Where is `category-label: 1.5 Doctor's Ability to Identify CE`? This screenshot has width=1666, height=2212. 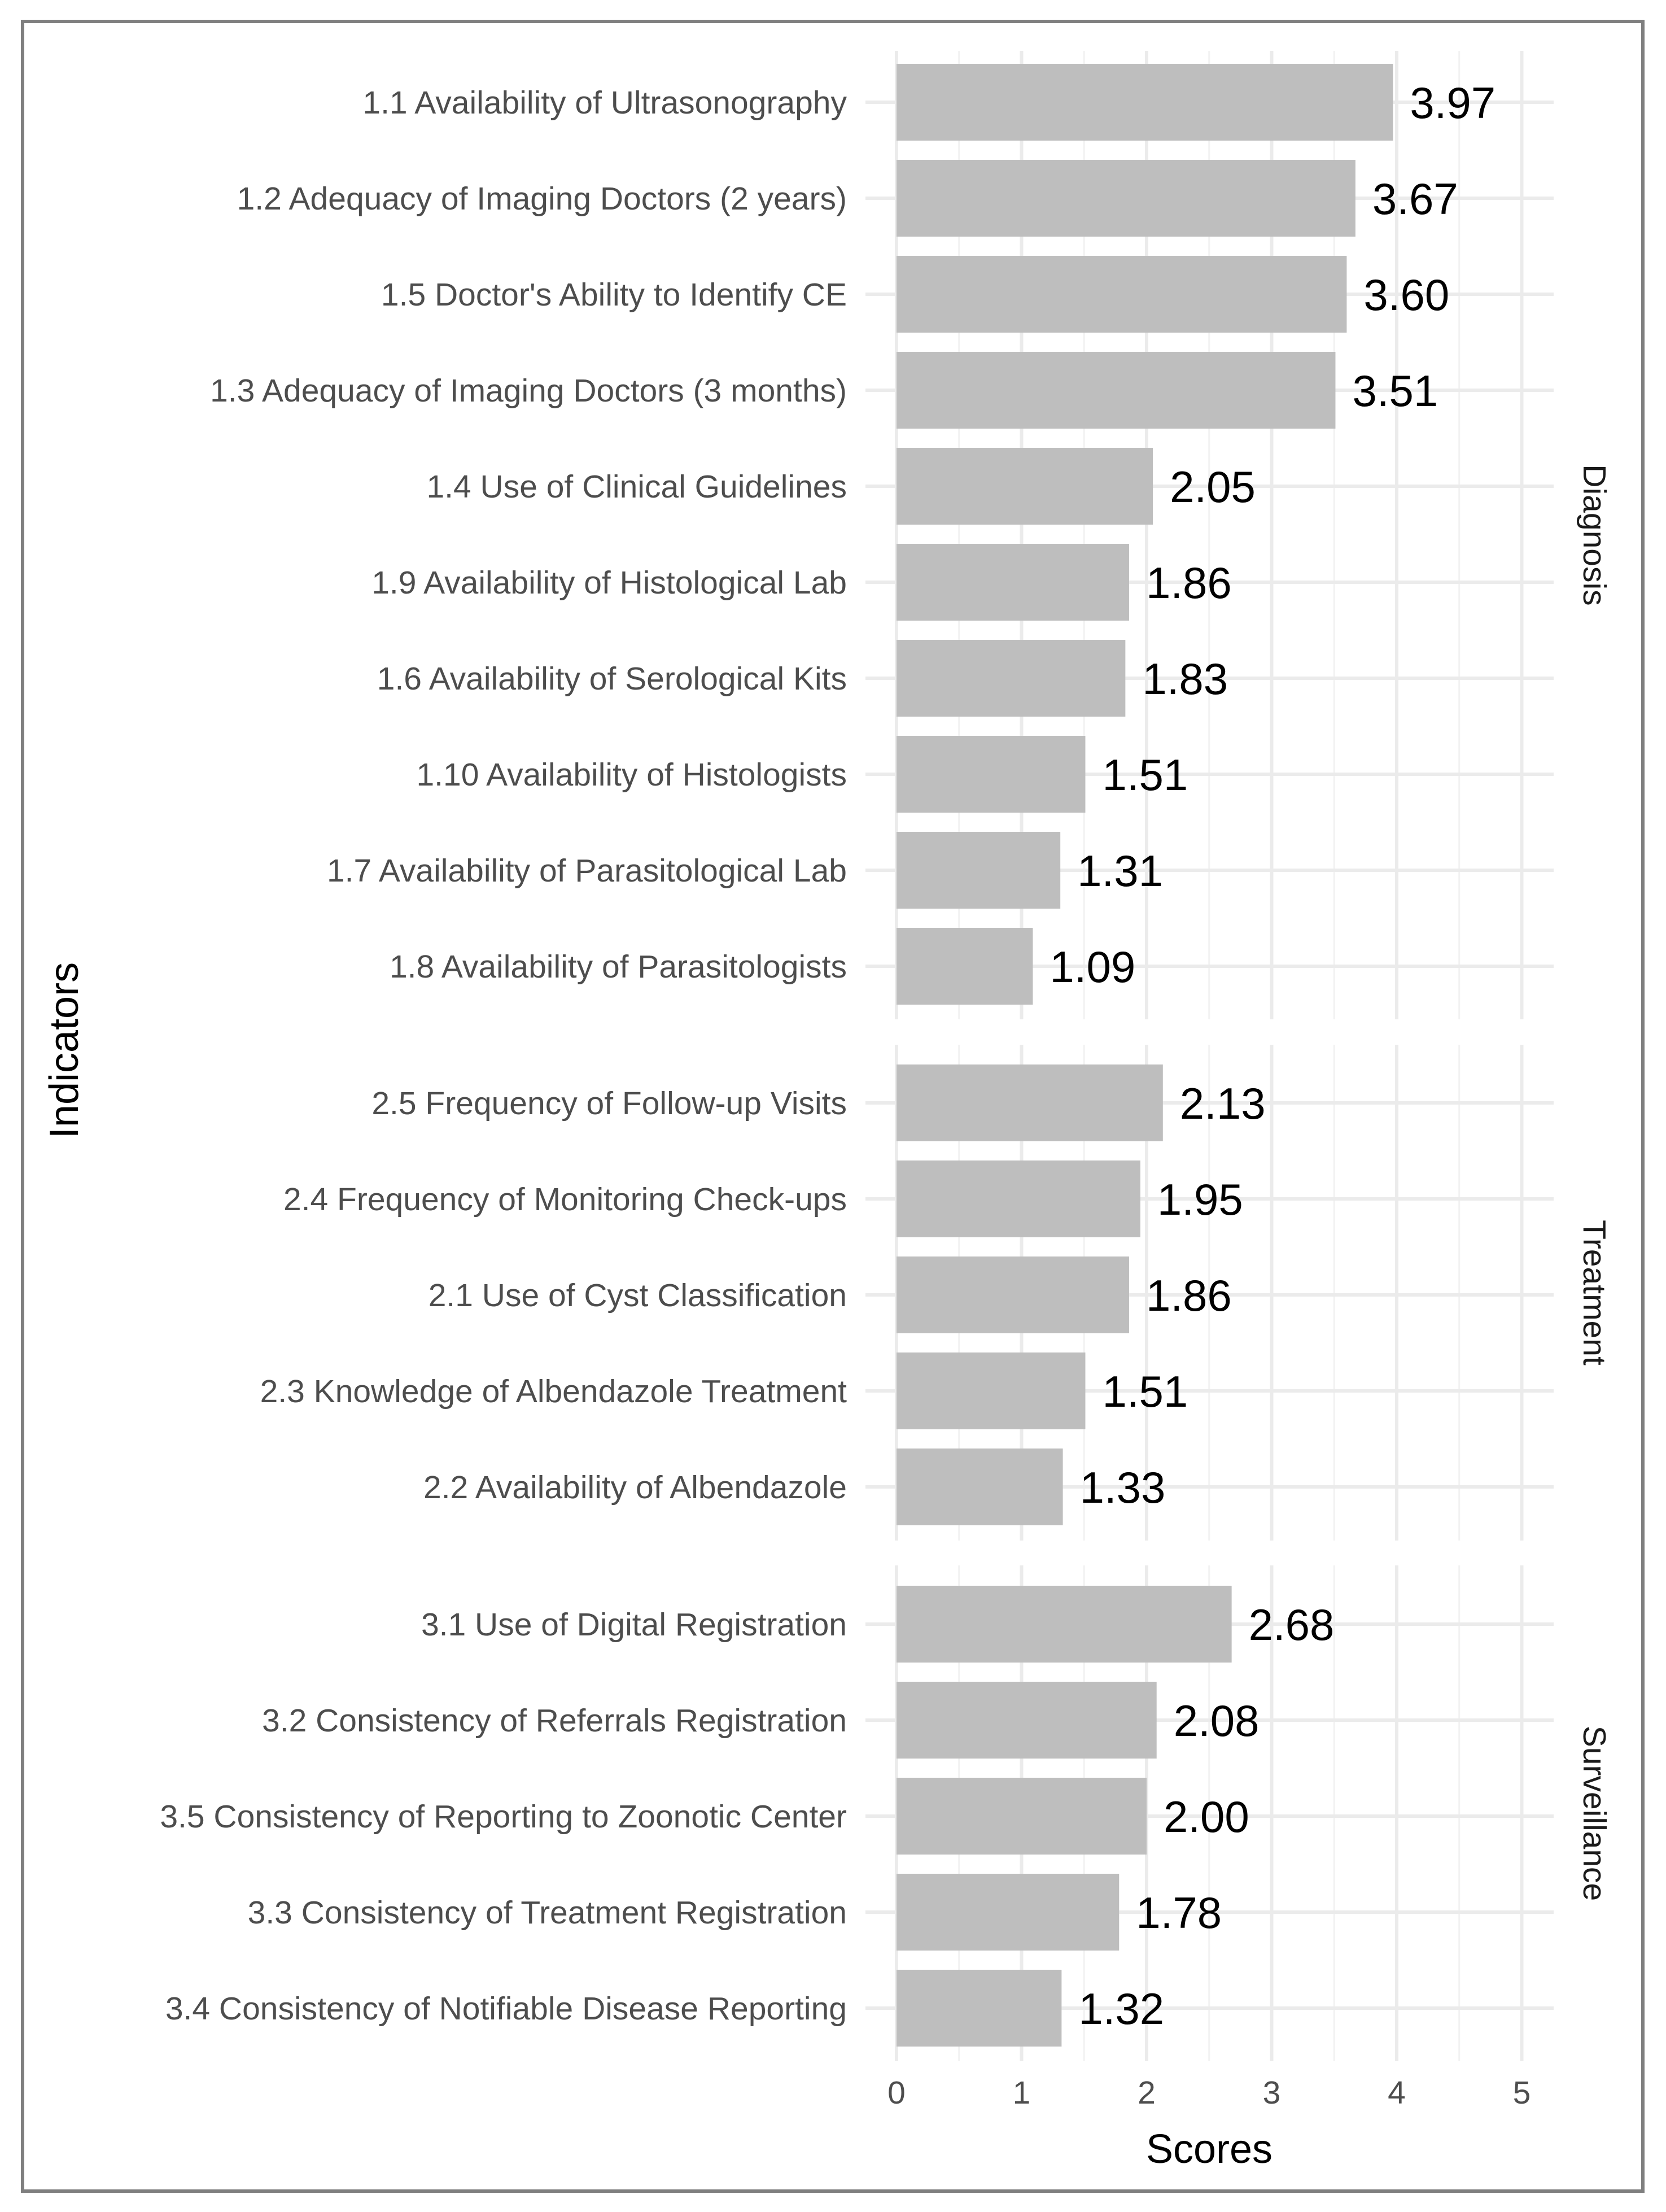 category-label: 1.5 Doctor's Ability to Identify CE is located at coordinates (614, 295).